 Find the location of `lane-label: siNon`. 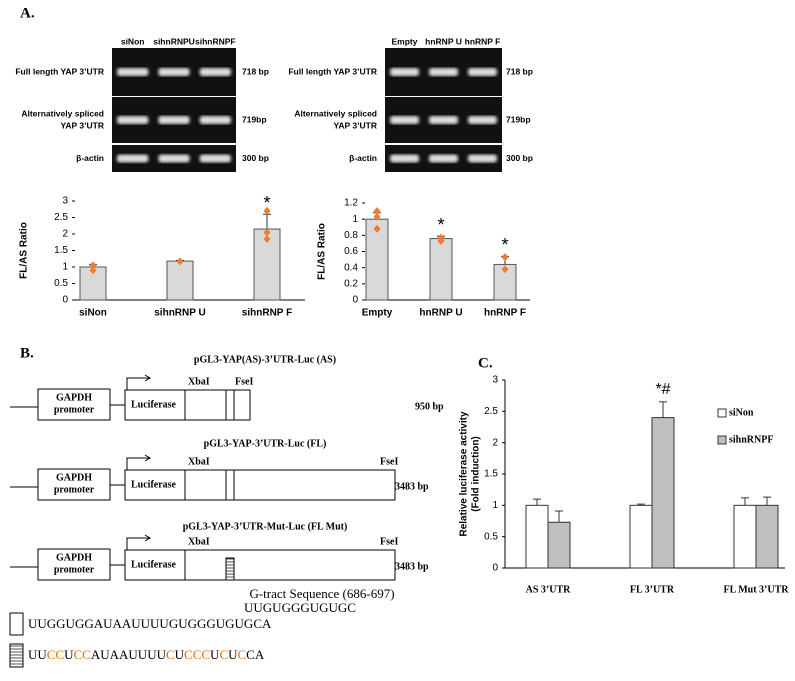

lane-label: siNon is located at coordinates (133, 41).